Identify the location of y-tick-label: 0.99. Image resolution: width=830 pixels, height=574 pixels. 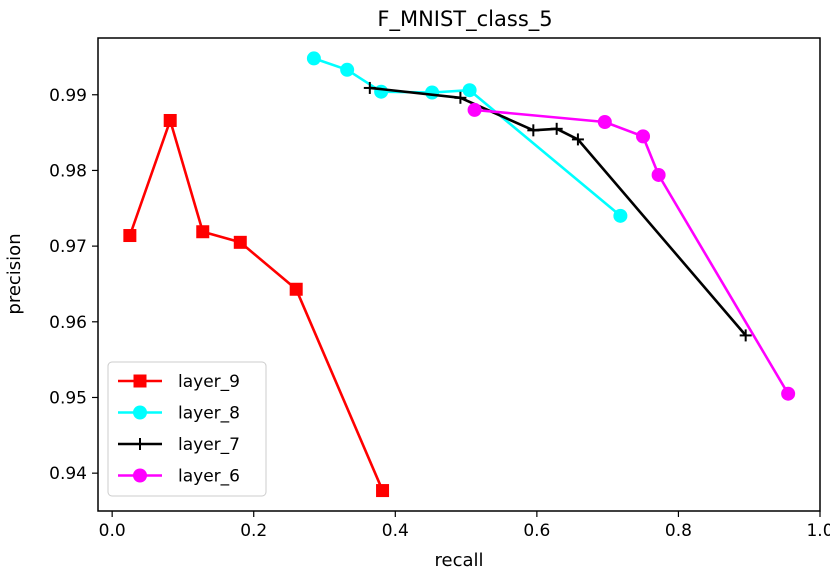
(68, 96).